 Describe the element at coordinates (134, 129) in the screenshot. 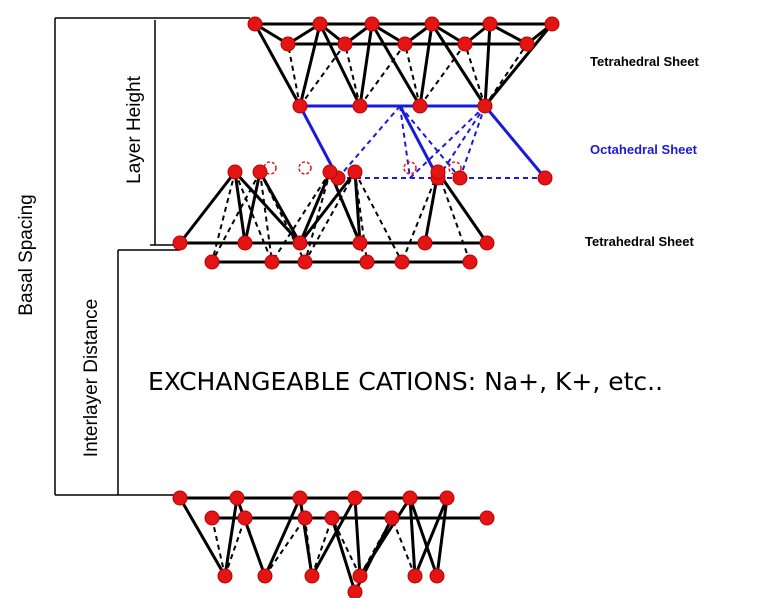

I see `layer-height-label: Layer Height` at that location.